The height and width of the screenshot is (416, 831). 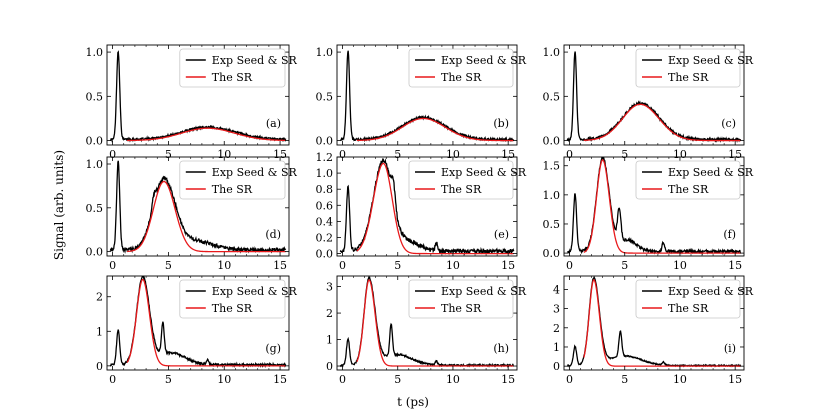 What do you see at coordinates (325, 221) in the screenshot?
I see `y-tick-label: 0.4` at bounding box center [325, 221].